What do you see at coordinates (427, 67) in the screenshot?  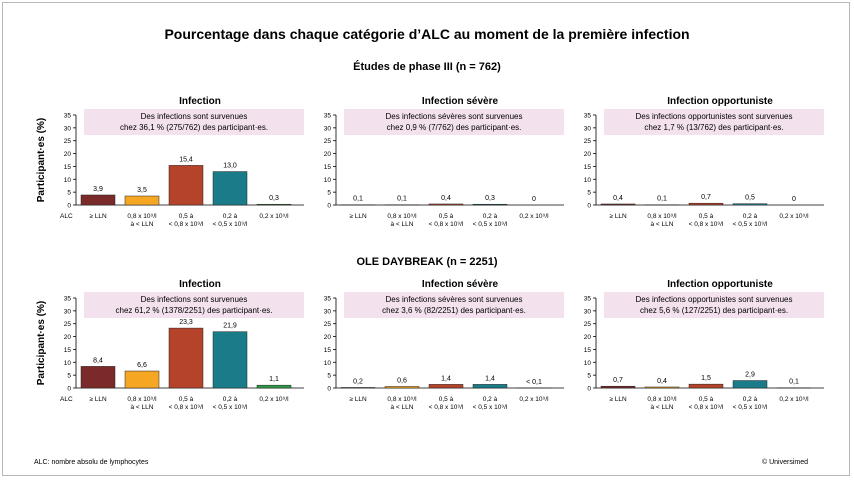 I see `section-title-phase3: Études de phase III (n = 762)` at bounding box center [427, 67].